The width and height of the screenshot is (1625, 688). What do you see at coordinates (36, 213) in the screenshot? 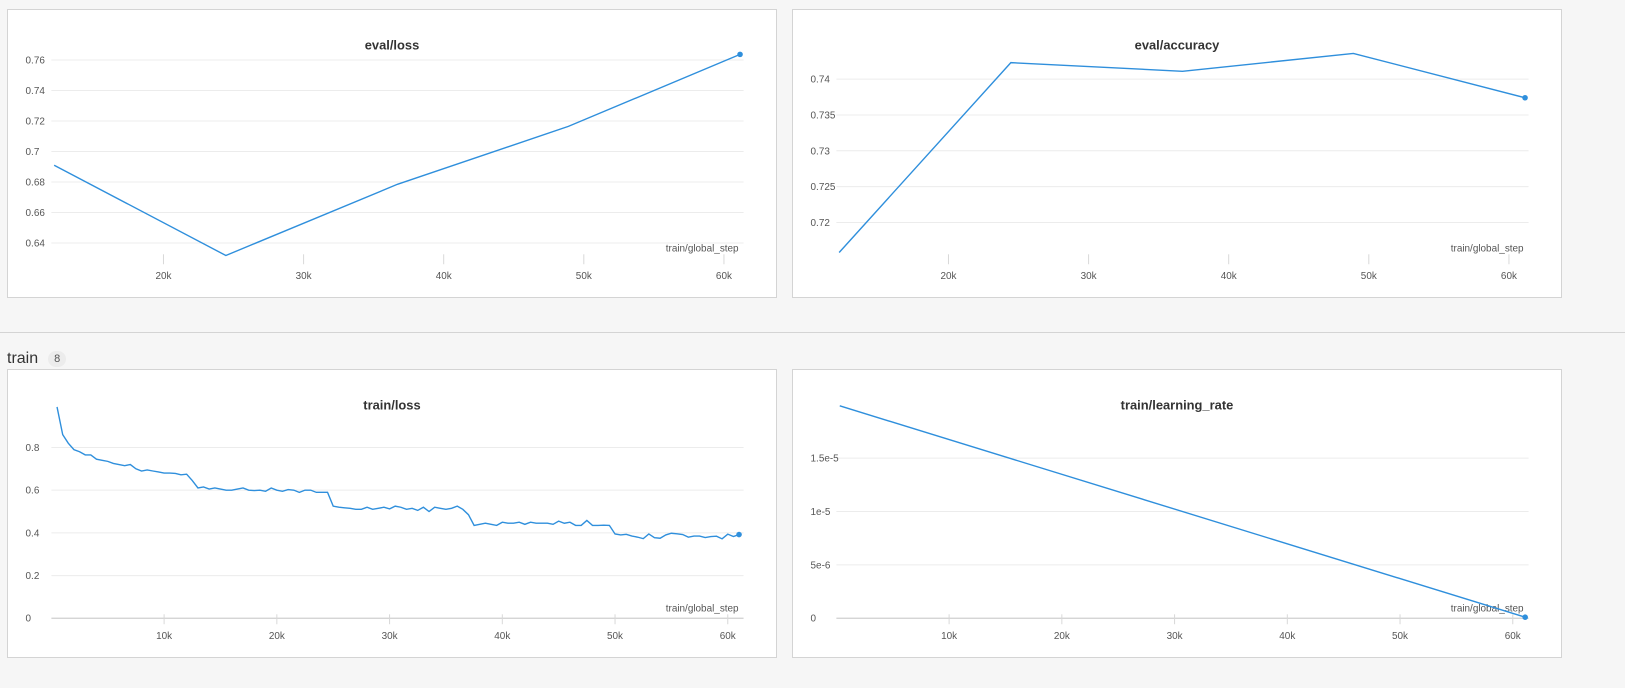
I see `y-tick-label: 0.66` at bounding box center [36, 213].